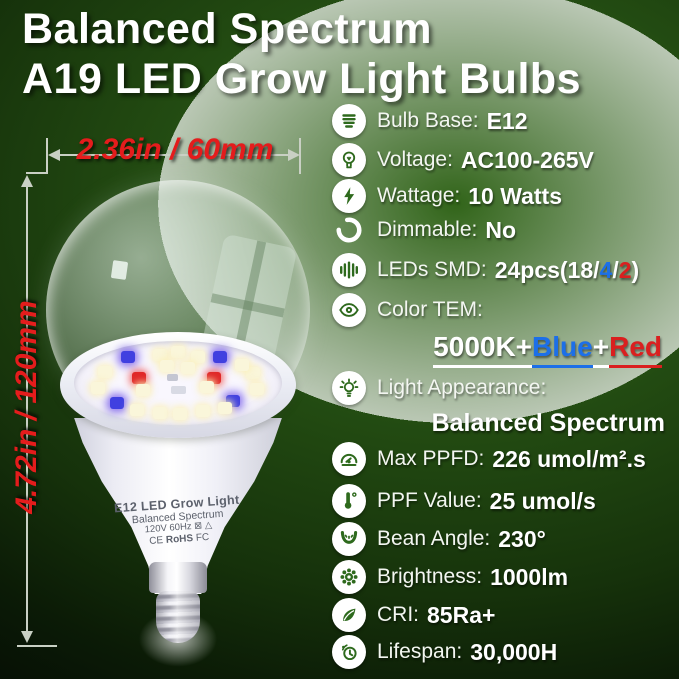 The width and height of the screenshot is (679, 679). What do you see at coordinates (47, 156) in the screenshot?
I see `width-tick-left` at bounding box center [47, 156].